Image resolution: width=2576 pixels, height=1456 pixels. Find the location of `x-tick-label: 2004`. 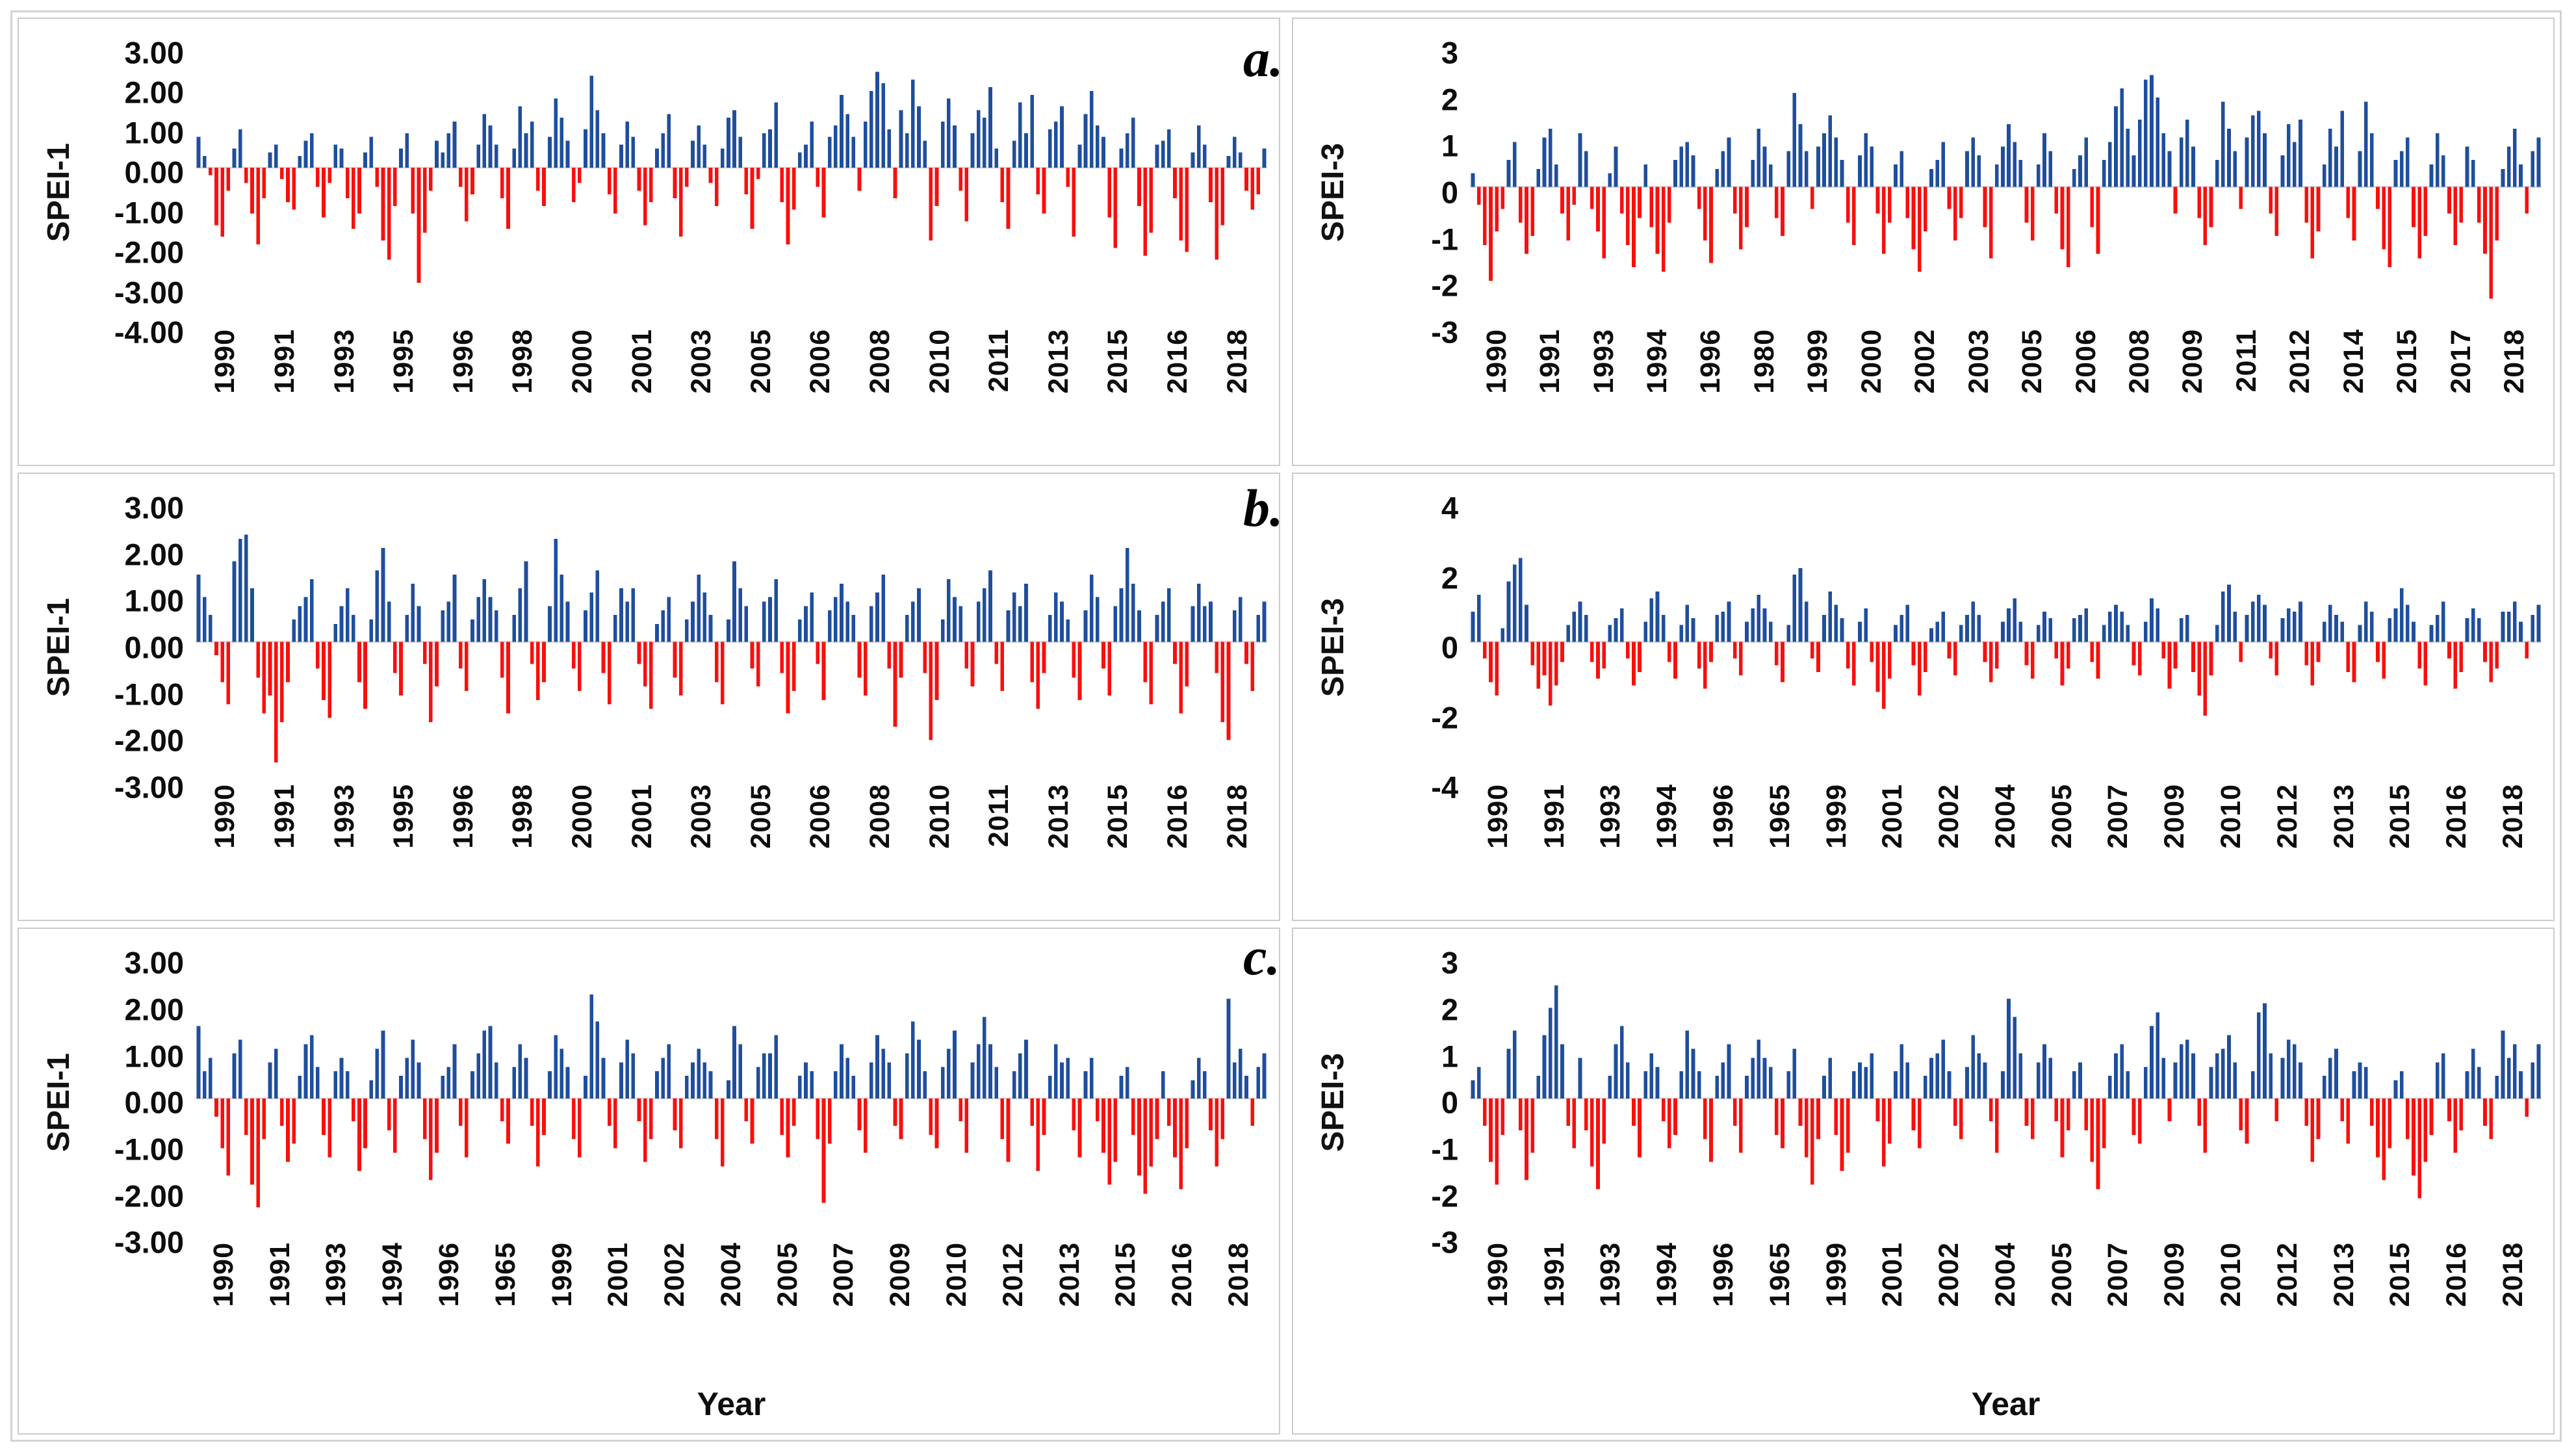

x-tick-label: 2004 is located at coordinates (2005, 816).